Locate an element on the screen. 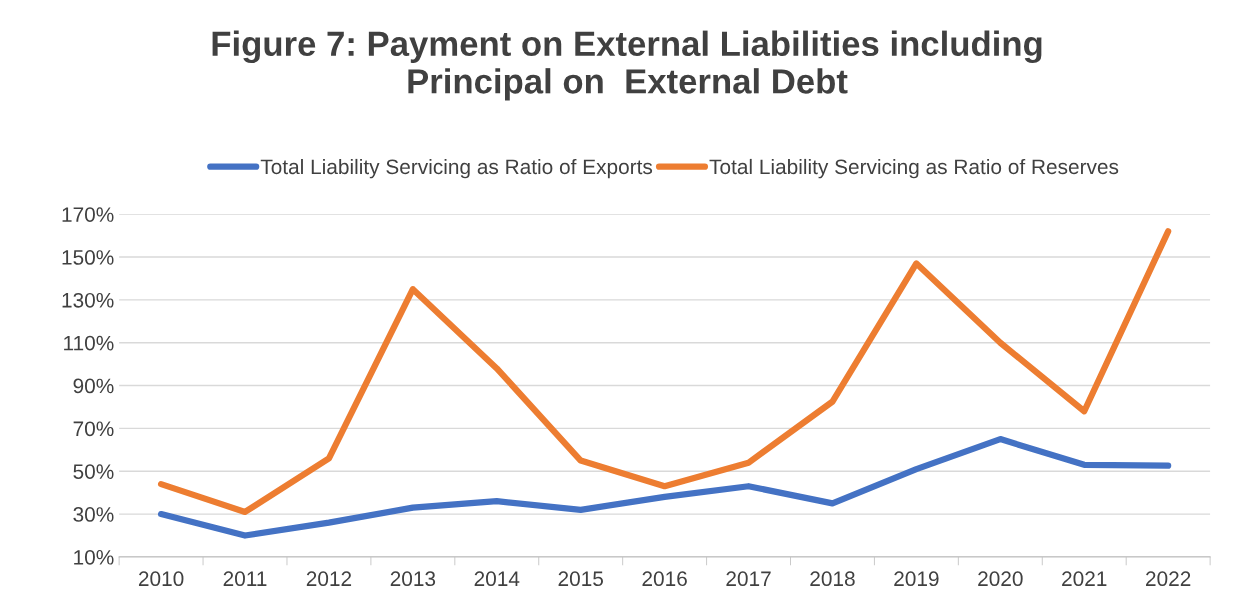 Image resolution: width=1254 pixels, height=612 pixels. x-tick-label: 2017 is located at coordinates (748, 579).